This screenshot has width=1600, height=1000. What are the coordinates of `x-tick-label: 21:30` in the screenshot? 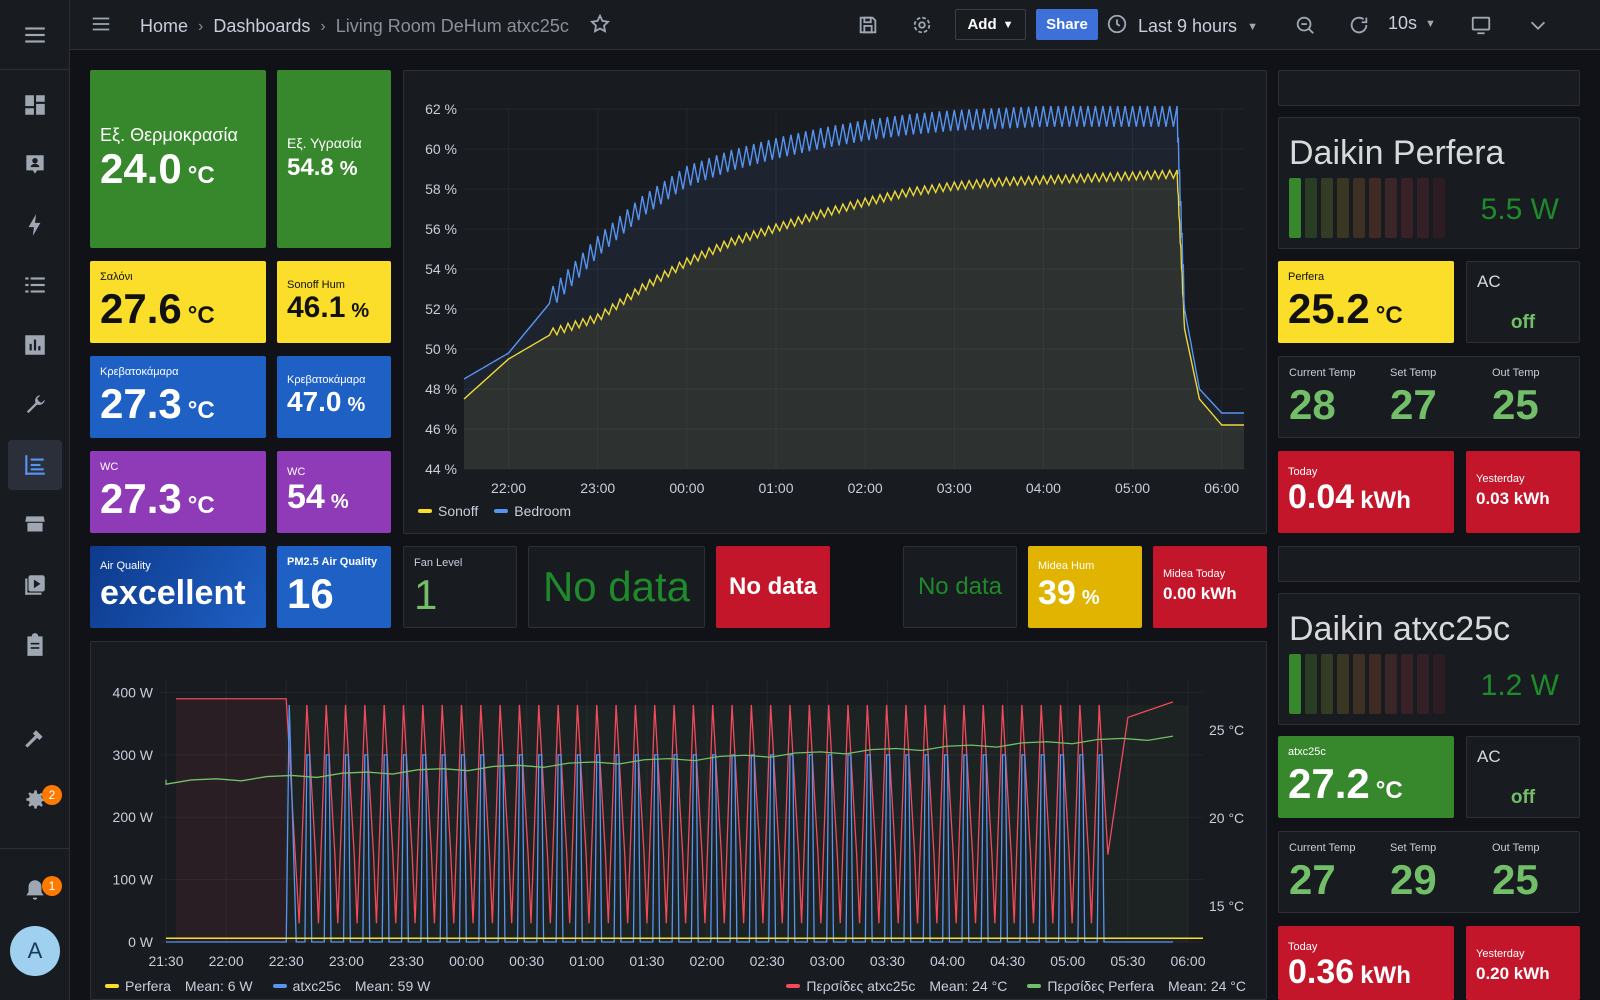 It's located at (165, 961).